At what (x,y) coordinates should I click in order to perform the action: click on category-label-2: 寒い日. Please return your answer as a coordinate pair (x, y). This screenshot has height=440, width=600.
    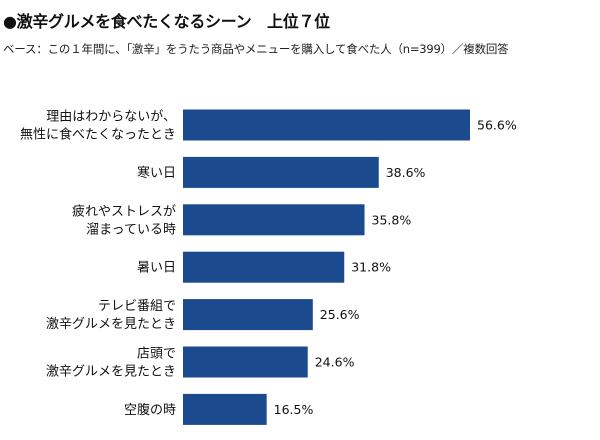
    Looking at the image, I should click on (156, 173).